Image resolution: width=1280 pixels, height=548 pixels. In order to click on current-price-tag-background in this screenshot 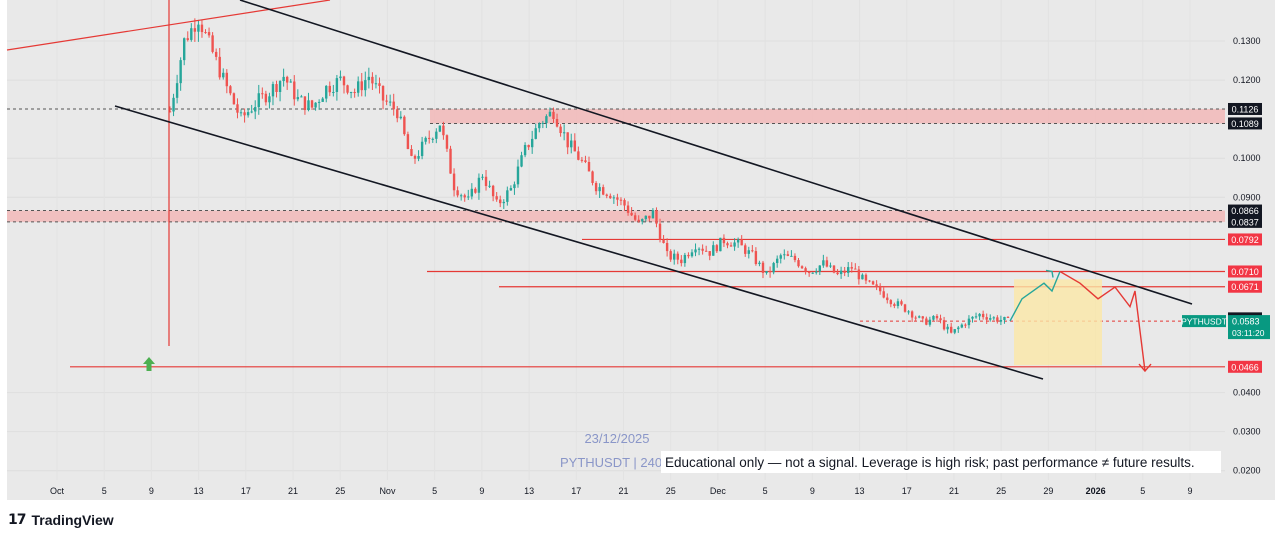, I will do `click(1249, 327)`.